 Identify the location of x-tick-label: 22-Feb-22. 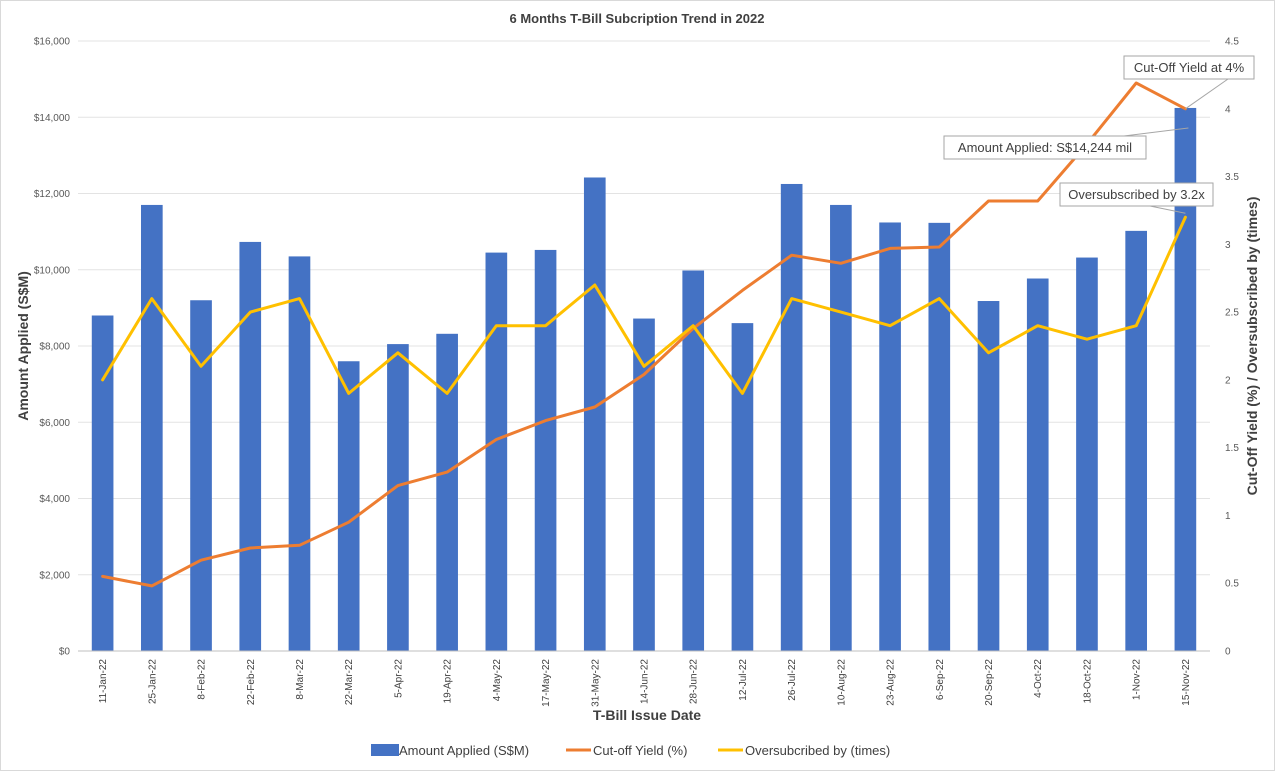
(251, 682).